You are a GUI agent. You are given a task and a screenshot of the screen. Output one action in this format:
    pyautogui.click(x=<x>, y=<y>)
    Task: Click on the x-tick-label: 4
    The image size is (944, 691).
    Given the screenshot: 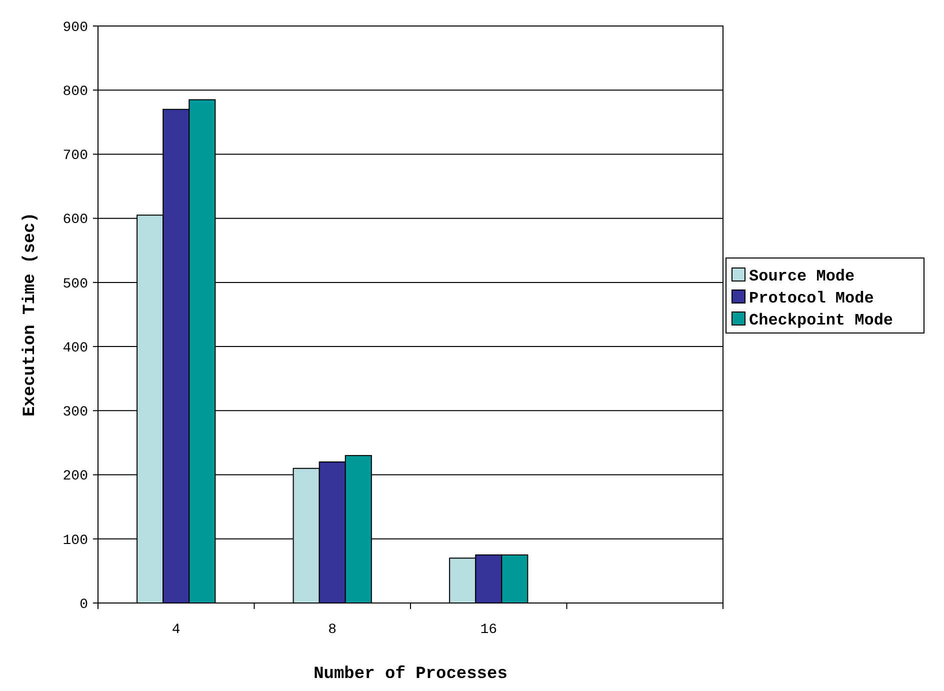 What is the action you would take?
    pyautogui.click(x=176, y=630)
    